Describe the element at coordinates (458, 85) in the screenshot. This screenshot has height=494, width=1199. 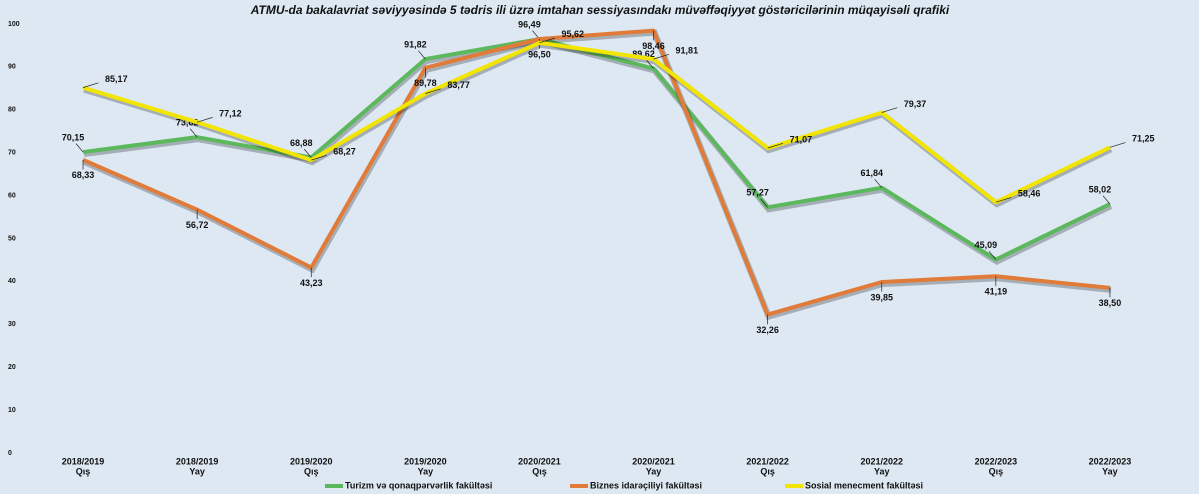
I see `data-label: 83,77` at that location.